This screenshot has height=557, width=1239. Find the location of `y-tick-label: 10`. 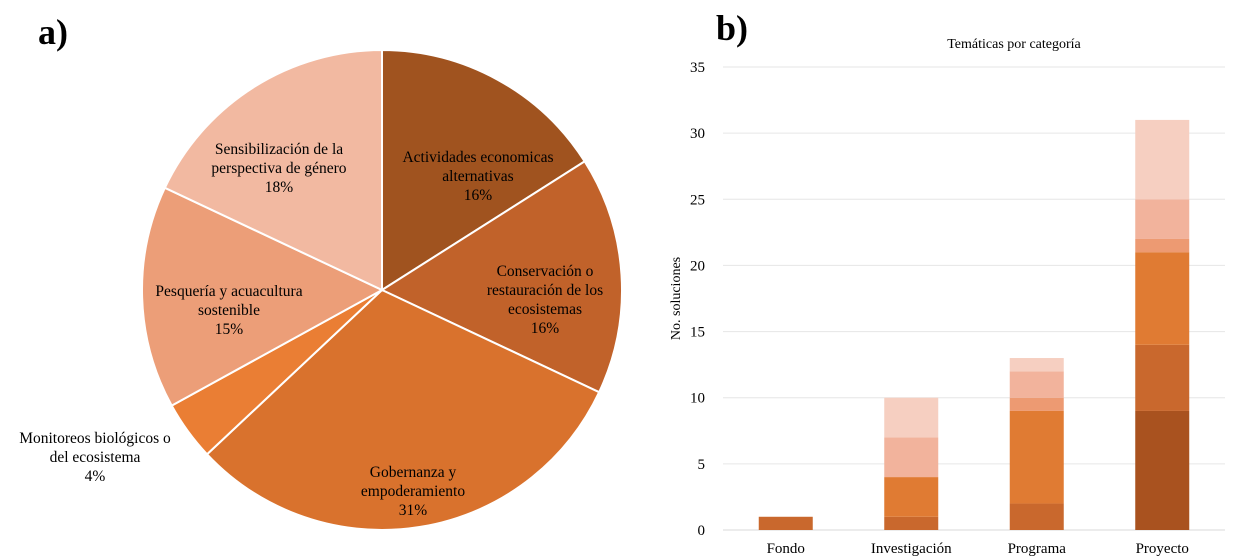

y-tick-label: 10 is located at coordinates (697, 399).